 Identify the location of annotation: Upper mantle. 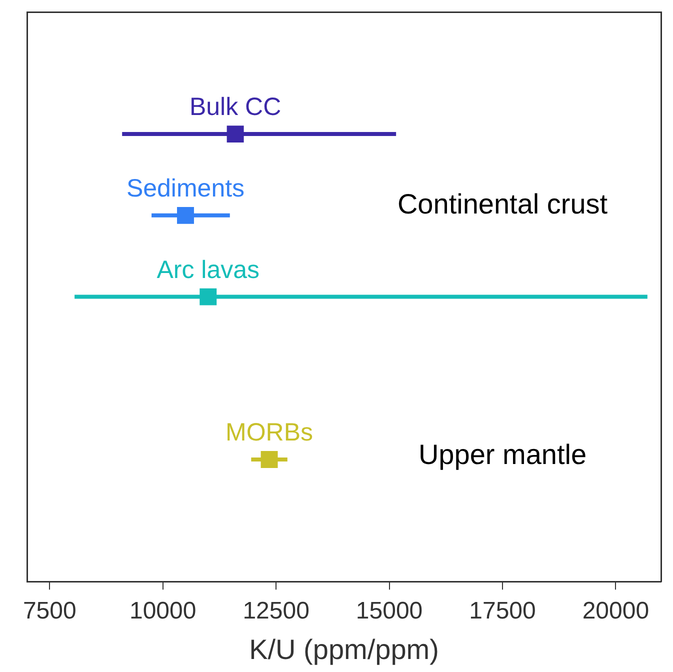
(502, 454).